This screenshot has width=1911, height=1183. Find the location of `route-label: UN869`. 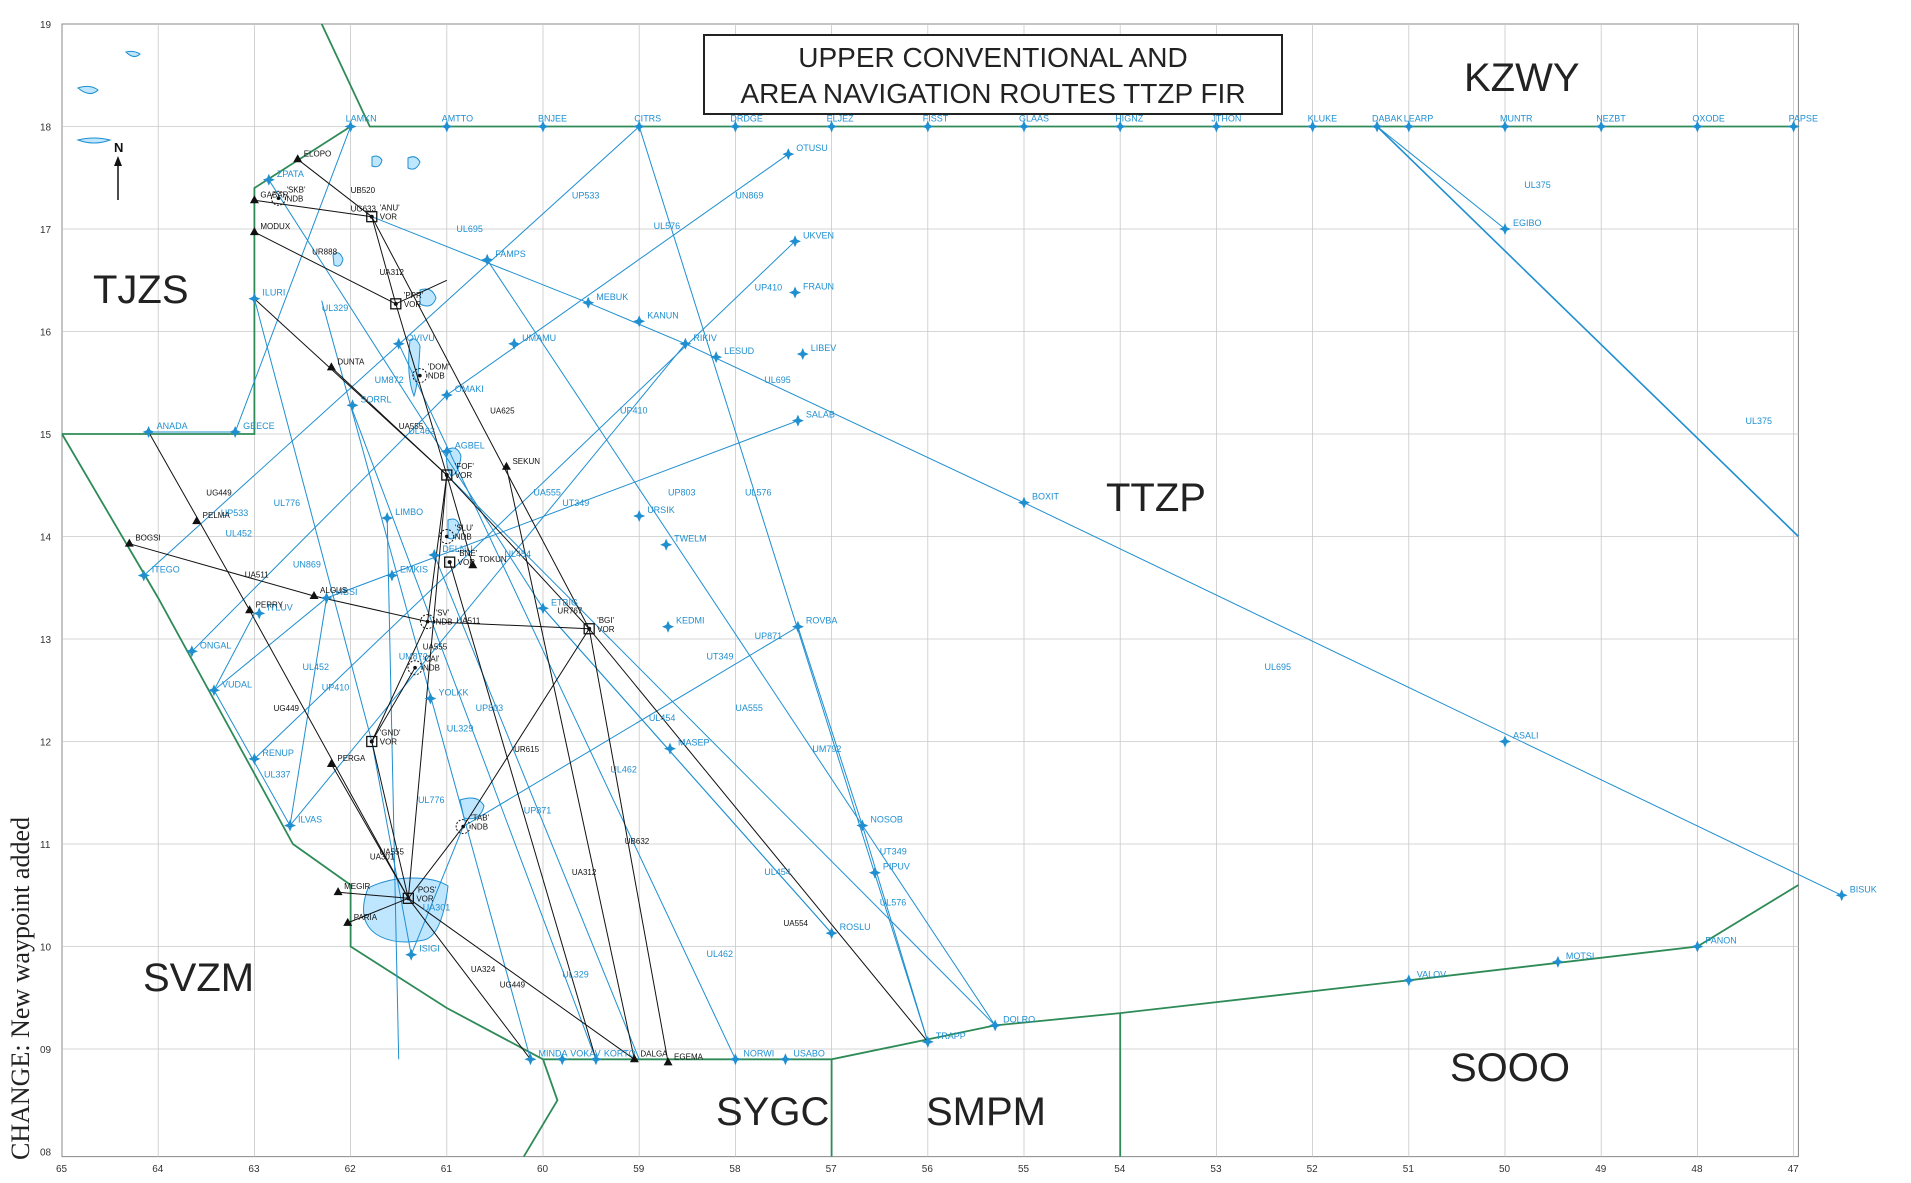

route-label: UN869 is located at coordinates (307, 564).